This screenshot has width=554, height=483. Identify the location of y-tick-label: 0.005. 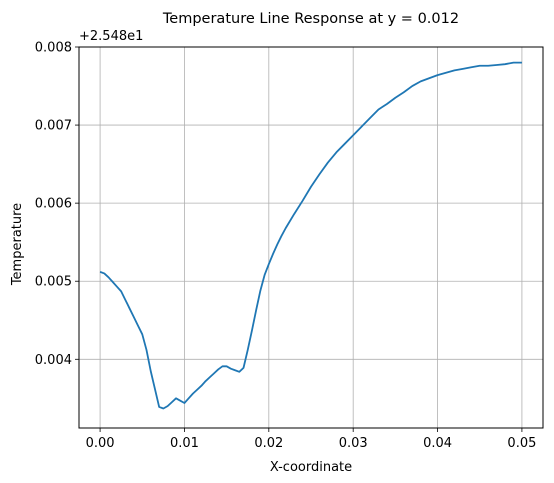
(53, 282).